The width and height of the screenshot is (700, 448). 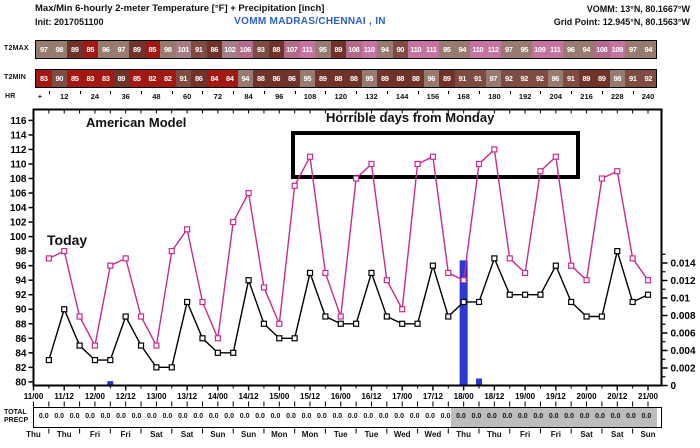 I want to click on t2max-cell: 91, so click(x=199, y=49).